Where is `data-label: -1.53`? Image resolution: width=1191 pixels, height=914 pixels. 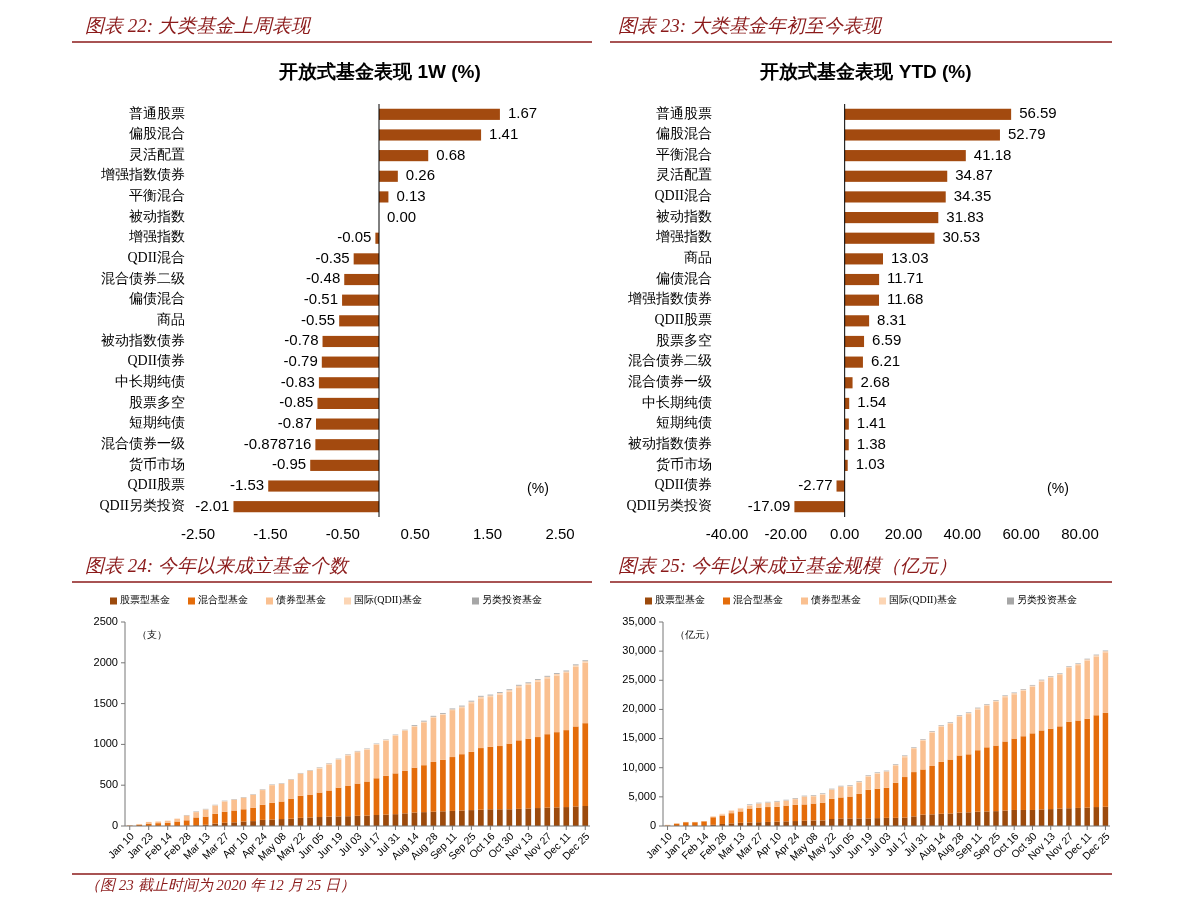
data-label: -1.53 is located at coordinates (247, 484).